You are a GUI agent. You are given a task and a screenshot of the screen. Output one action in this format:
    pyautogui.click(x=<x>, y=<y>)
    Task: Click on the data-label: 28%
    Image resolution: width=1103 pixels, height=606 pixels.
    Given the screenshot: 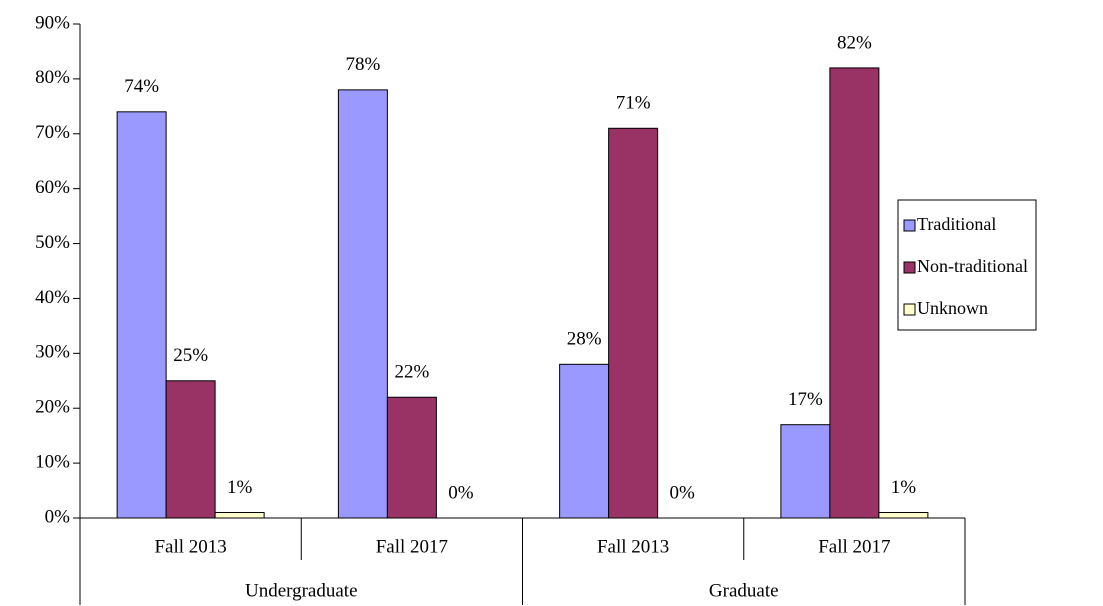 What is the action you would take?
    pyautogui.click(x=584, y=339)
    